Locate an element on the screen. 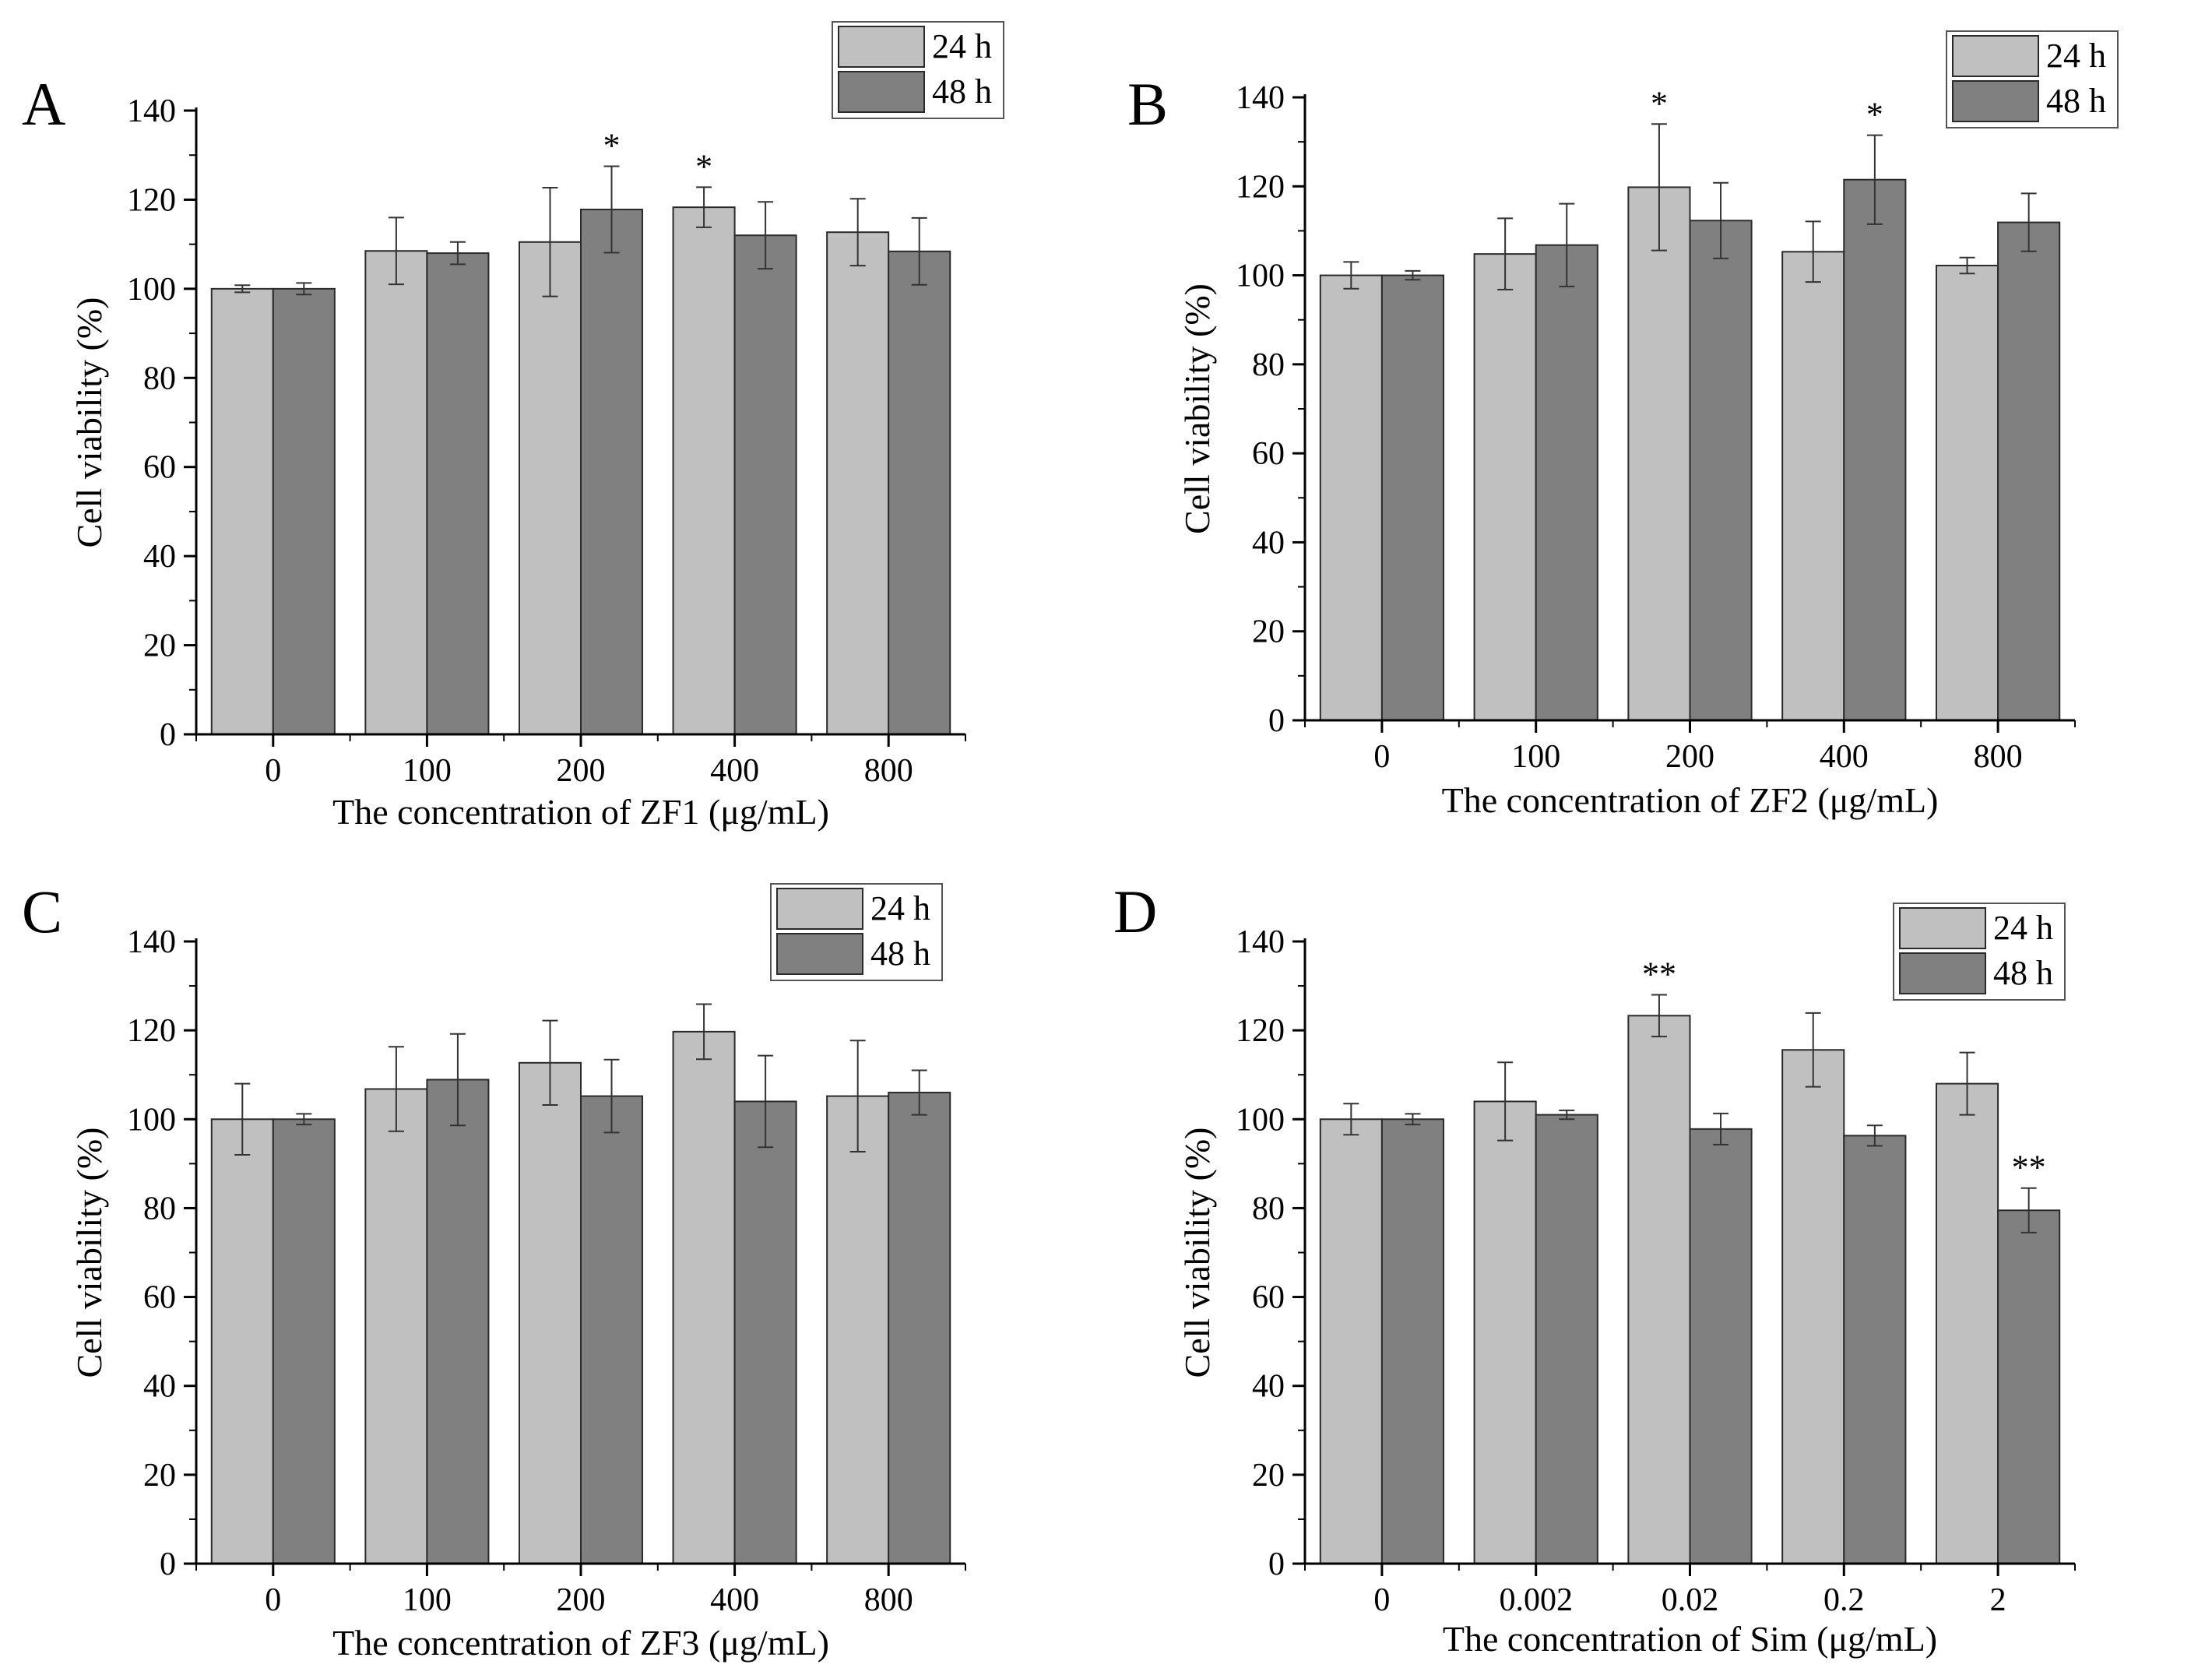 The height and width of the screenshot is (1675, 2212). x-tick-label: 0.02 is located at coordinates (1690, 1600).